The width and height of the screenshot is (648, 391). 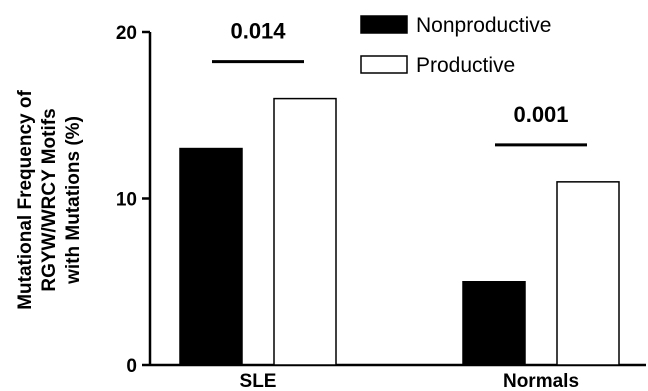 What do you see at coordinates (126, 200) in the screenshot?
I see `y-tick-label: 10` at bounding box center [126, 200].